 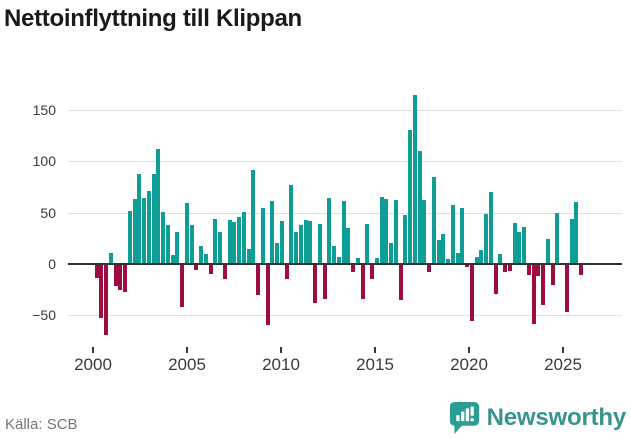 I want to click on bar-2015Q4, so click(x=395, y=232).